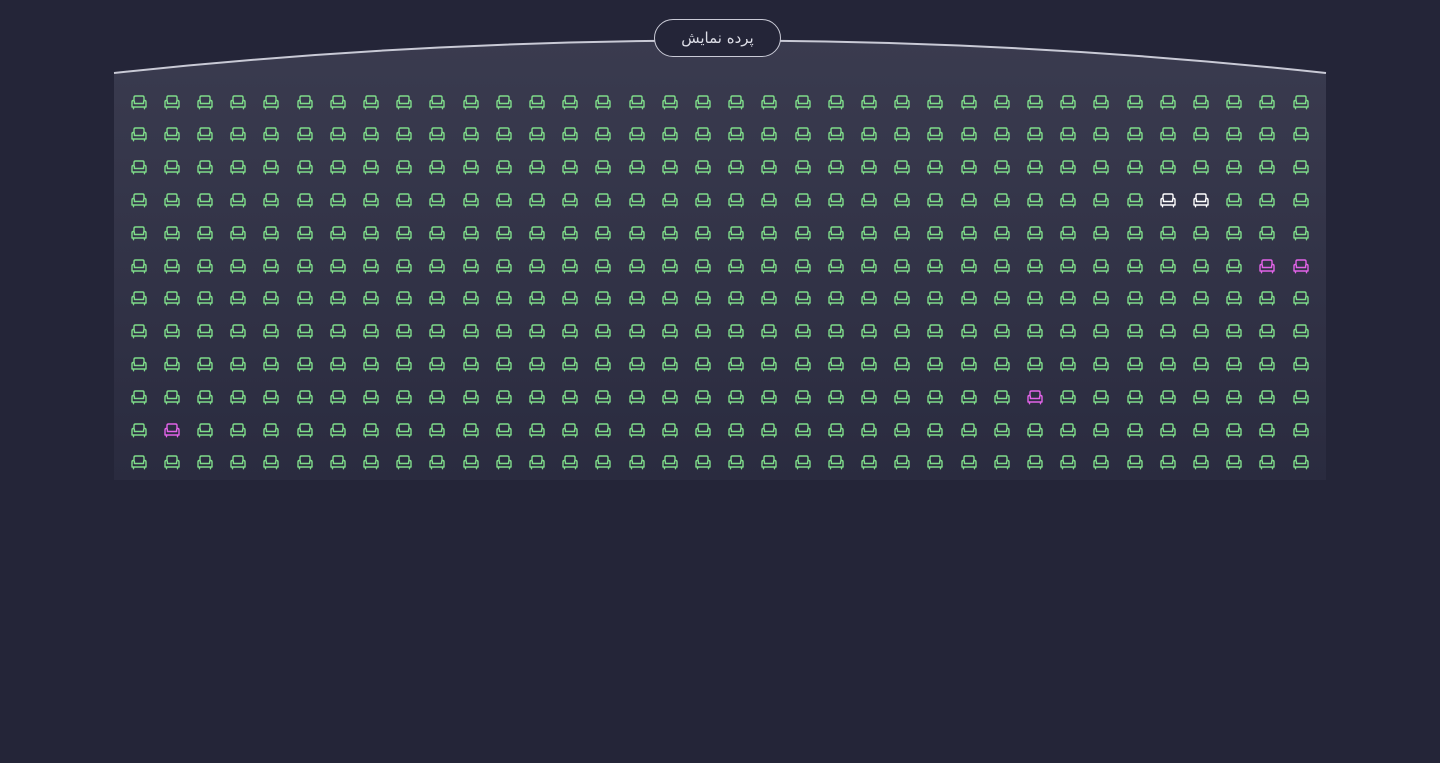  What do you see at coordinates (1167, 167) in the screenshot?
I see `seat-r3-s32` at bounding box center [1167, 167].